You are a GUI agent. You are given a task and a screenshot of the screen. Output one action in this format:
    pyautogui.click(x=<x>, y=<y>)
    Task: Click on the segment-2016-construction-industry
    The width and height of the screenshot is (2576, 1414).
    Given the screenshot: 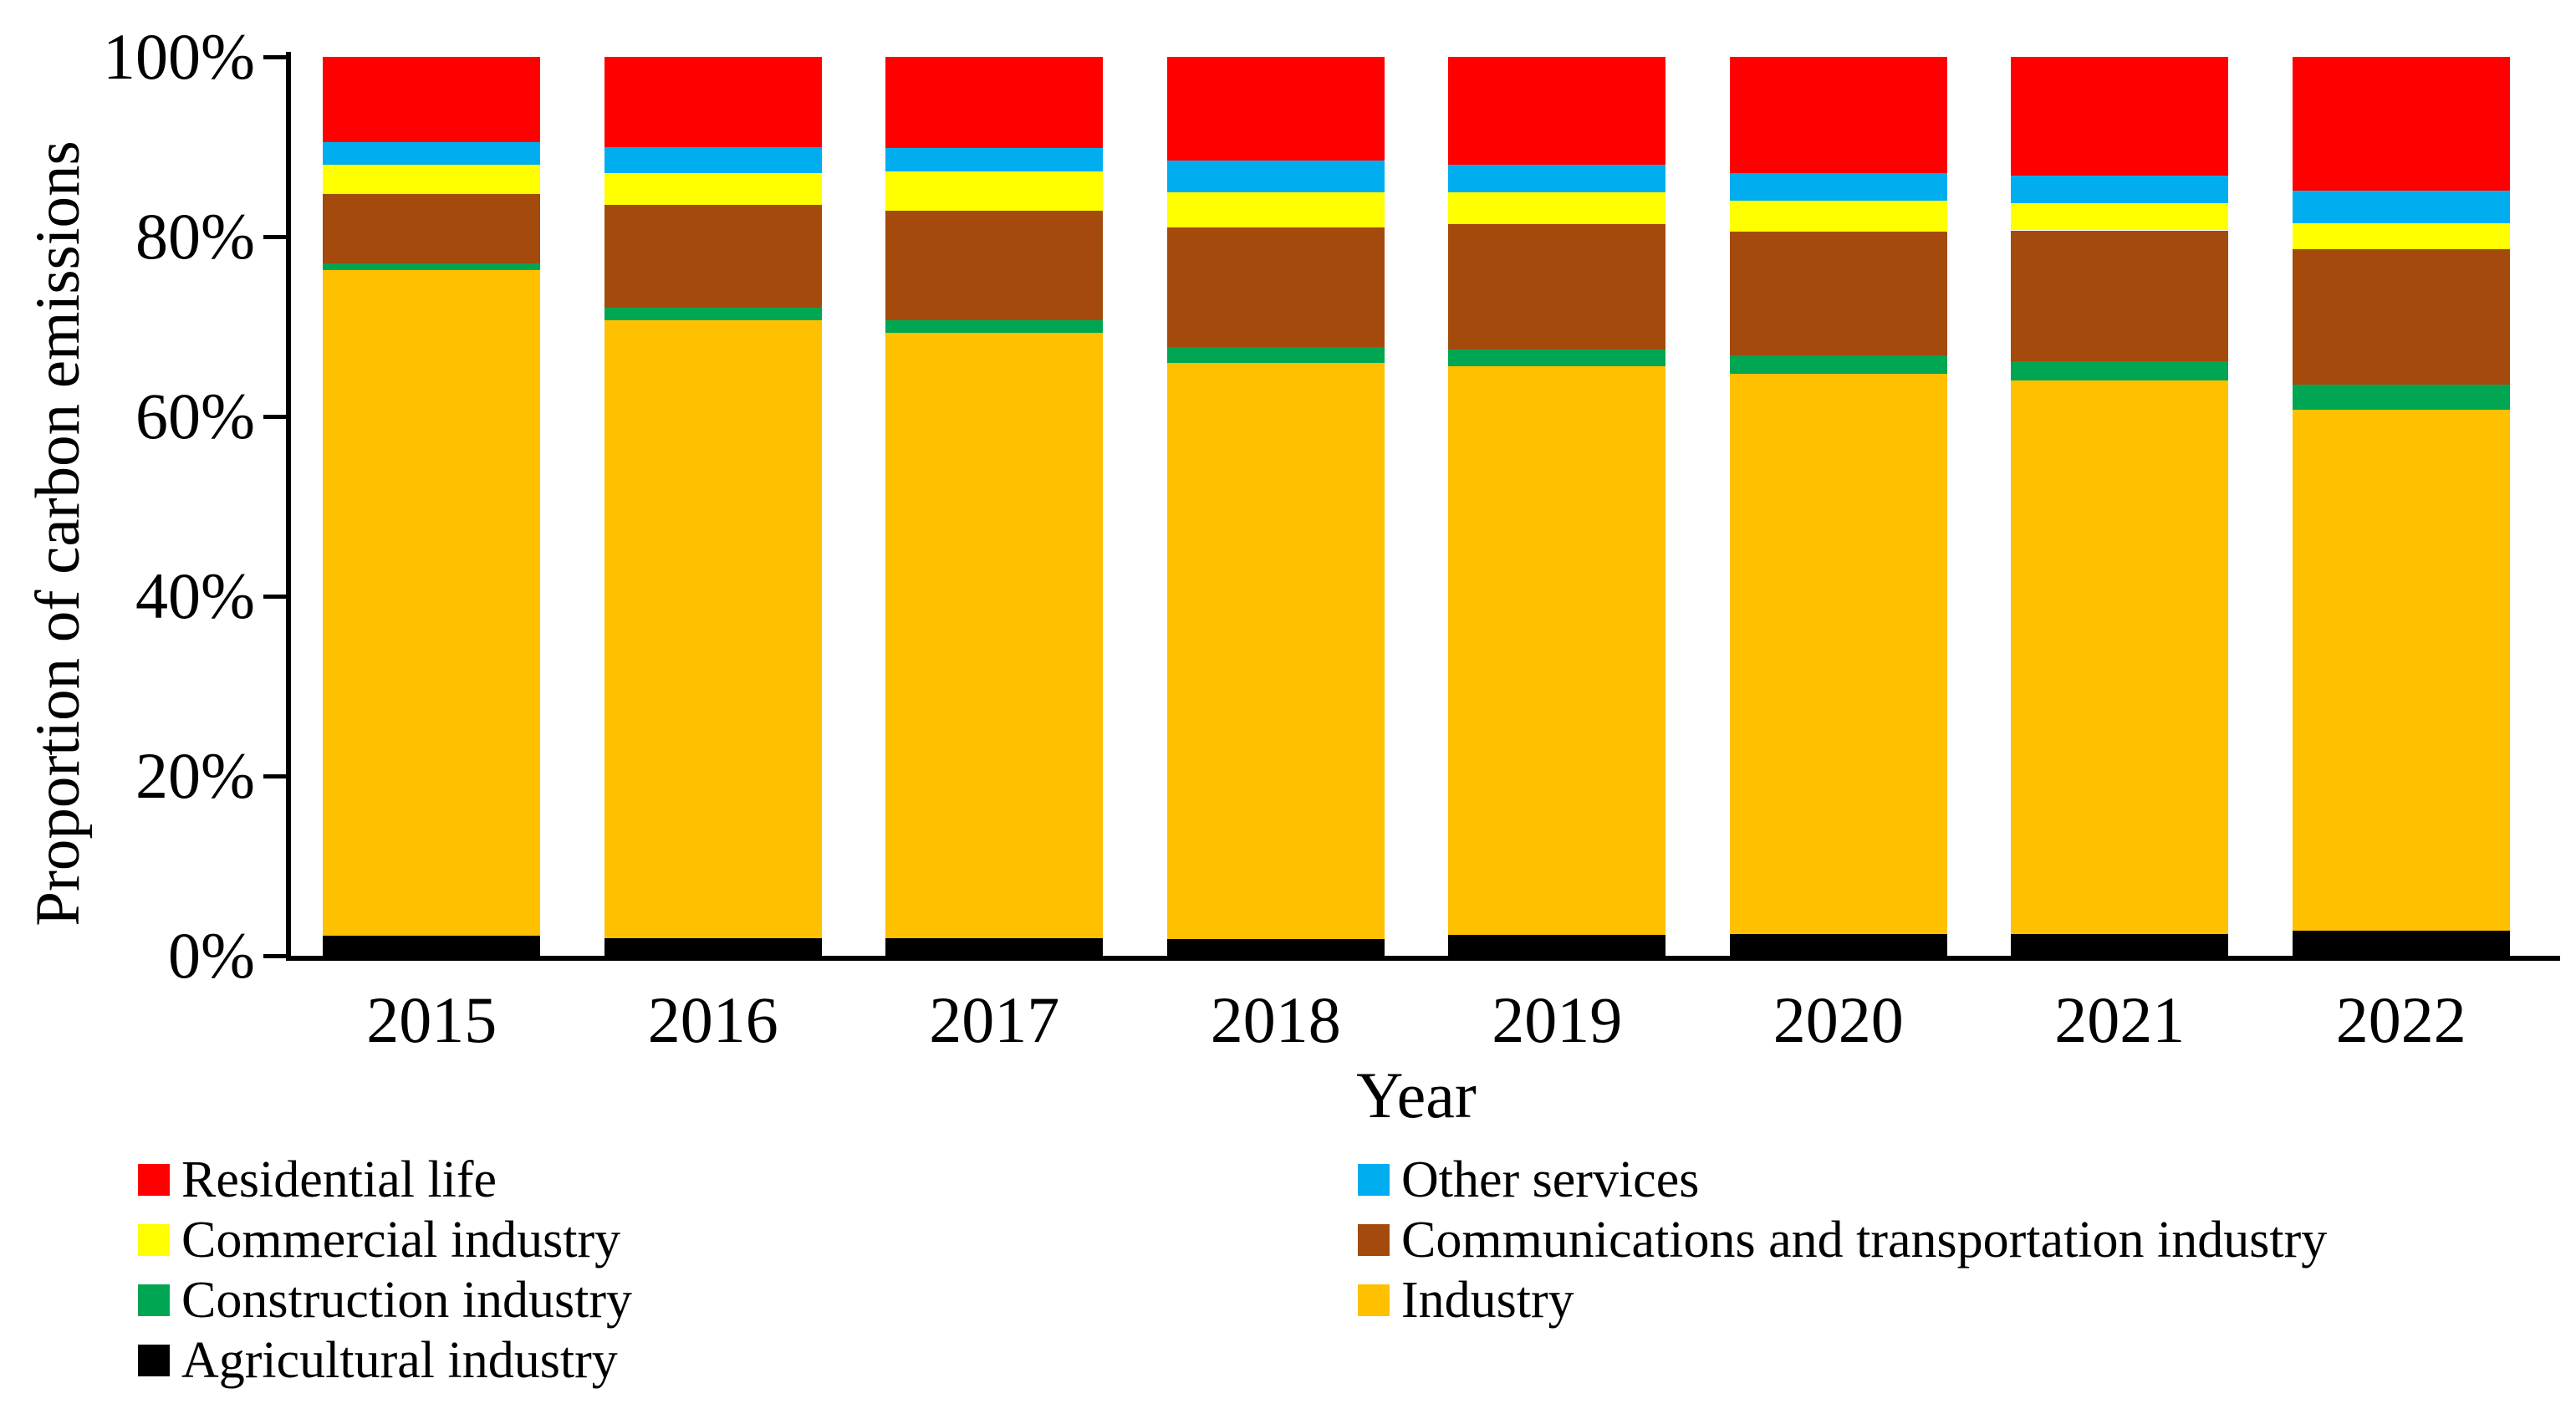 What is the action you would take?
    pyautogui.click(x=713, y=313)
    